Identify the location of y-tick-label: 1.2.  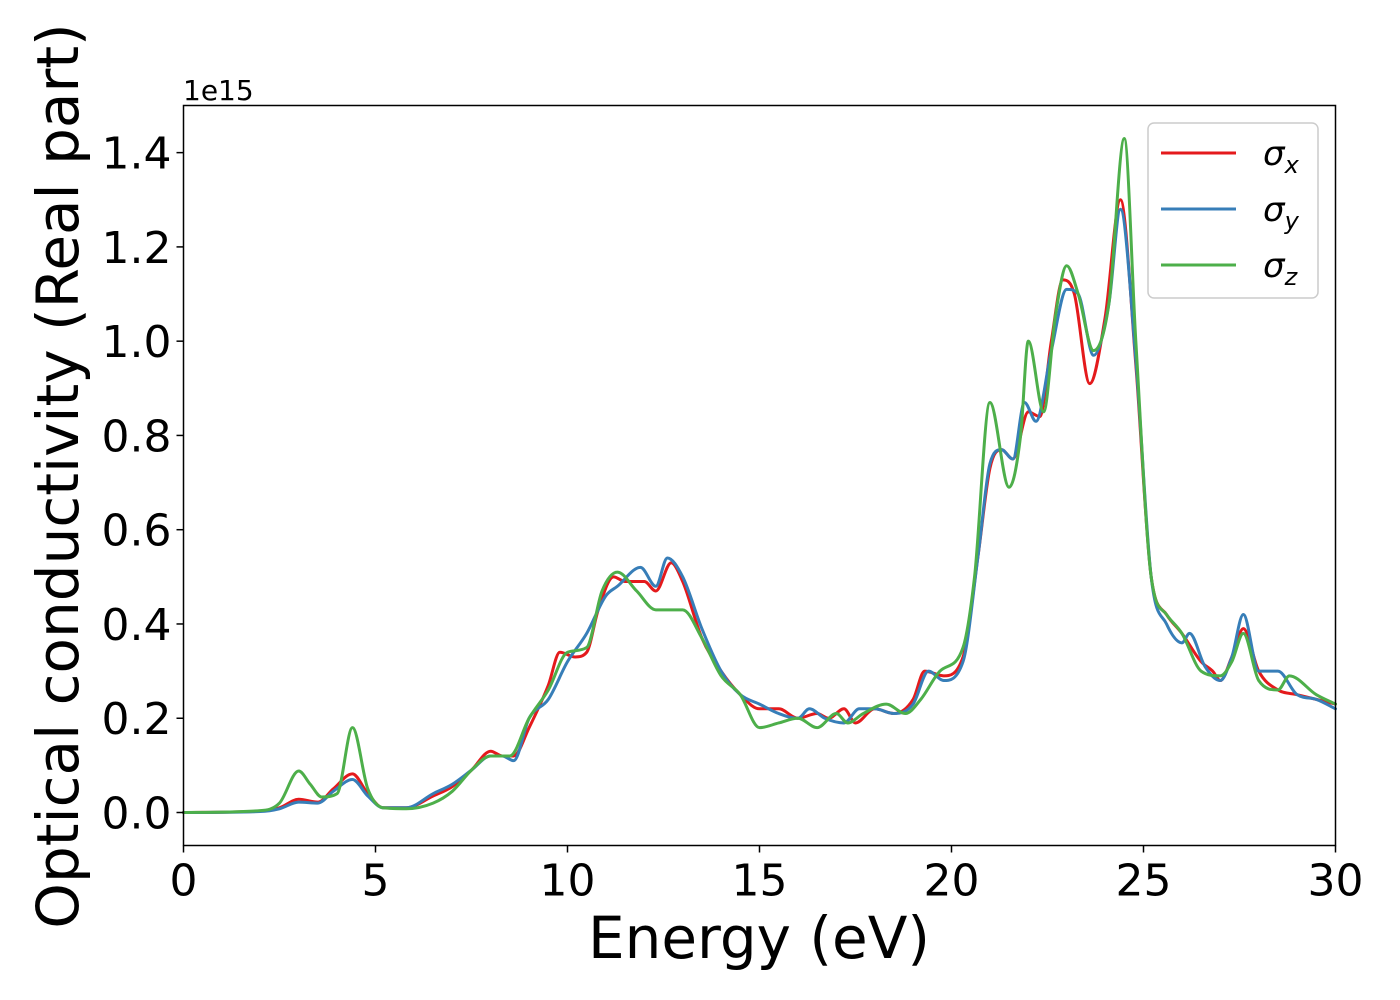
(137, 248).